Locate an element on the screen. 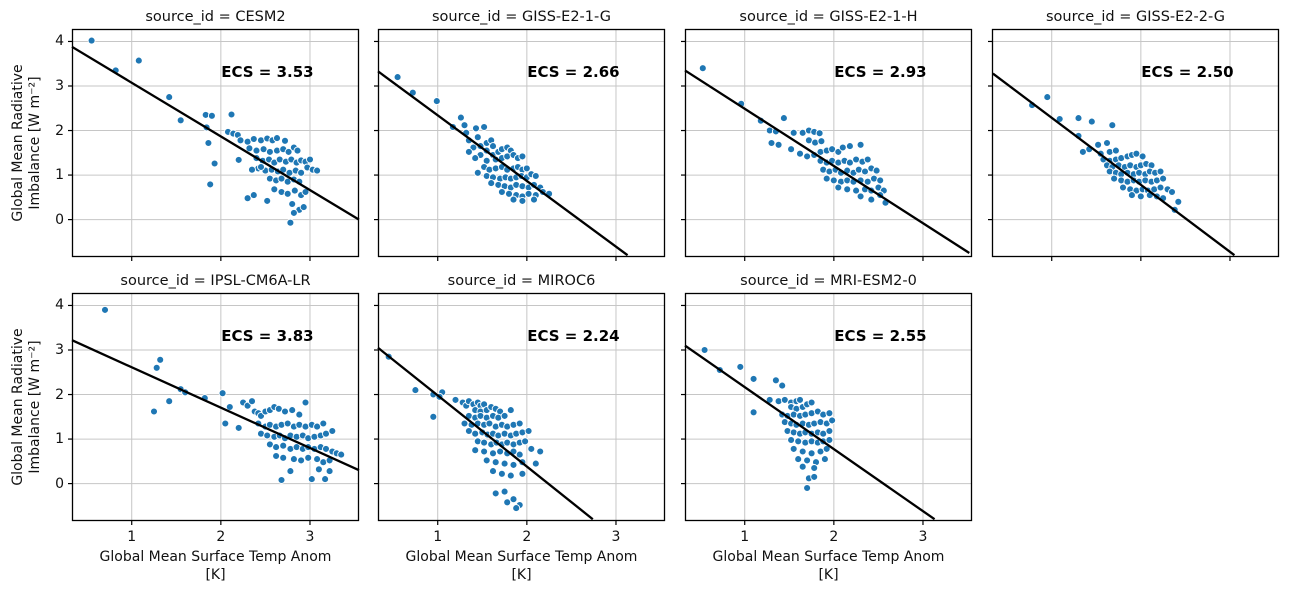 The width and height of the screenshot is (1290, 590). ecs-annotation: ECS = 3.83 is located at coordinates (267, 336).